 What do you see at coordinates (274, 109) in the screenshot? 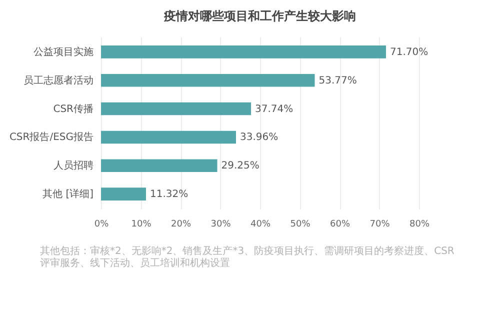
I see `data-label: 37.74%` at bounding box center [274, 109].